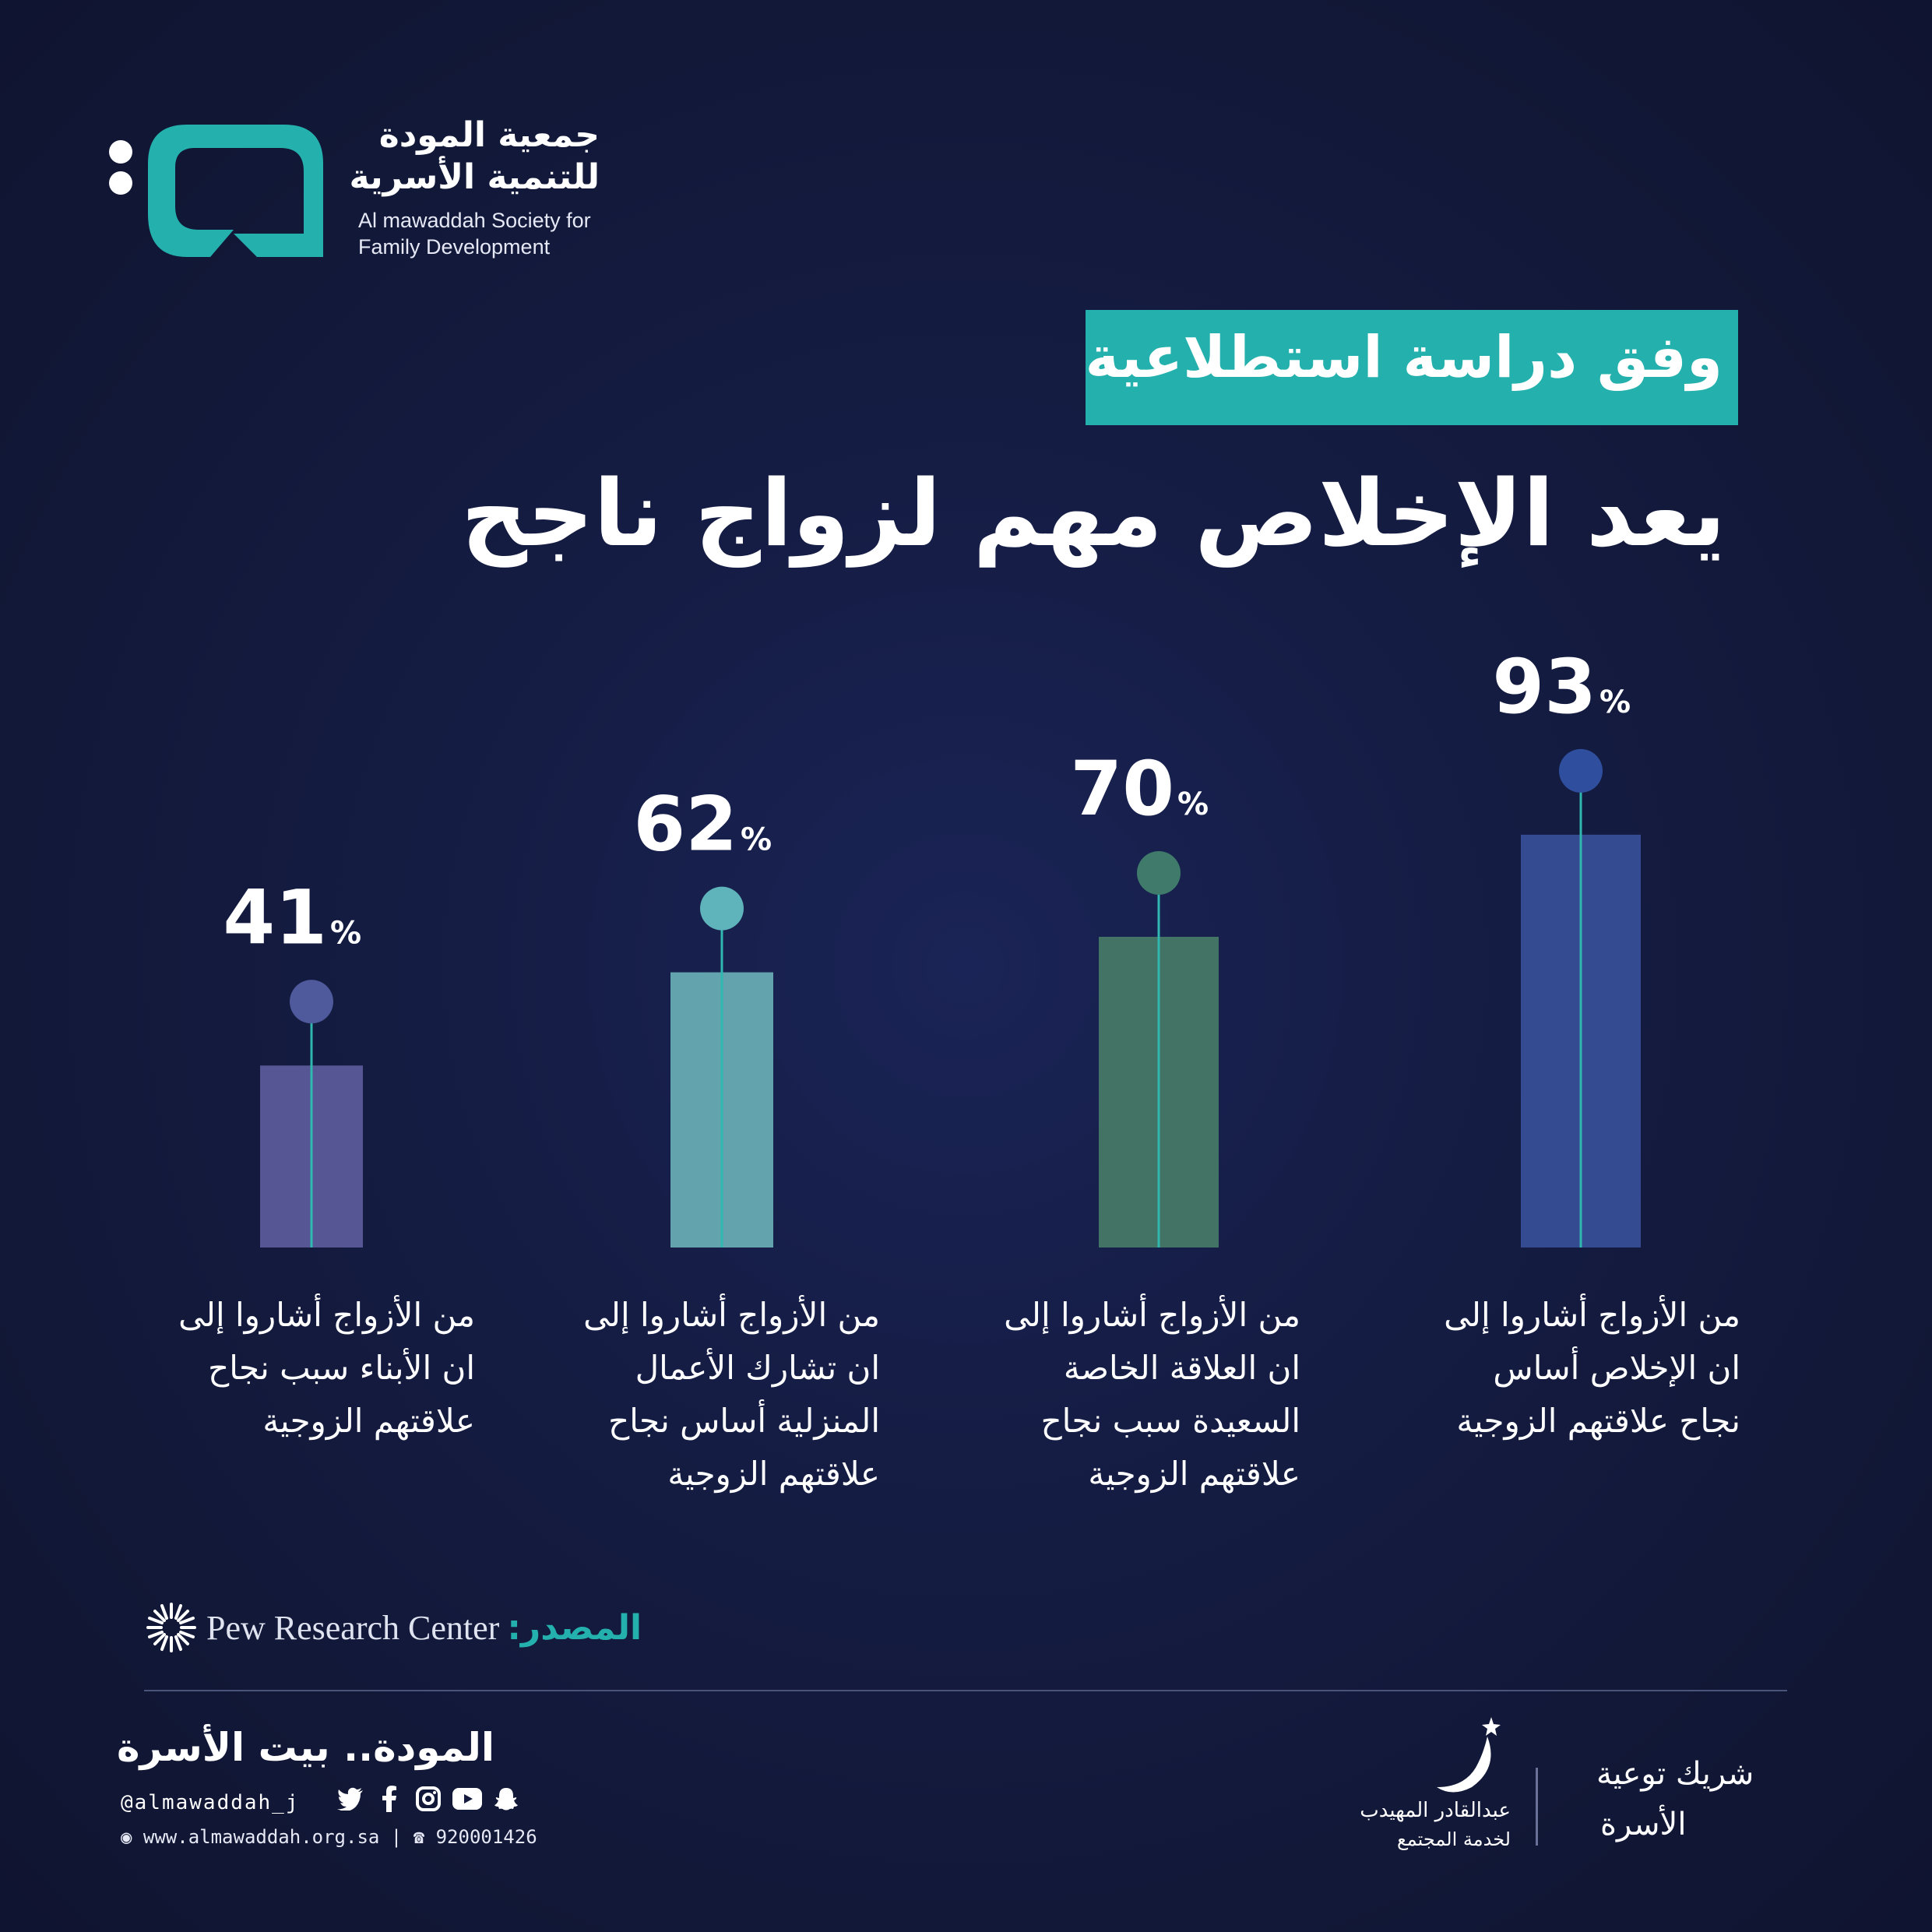 The width and height of the screenshot is (1932, 1932). Describe the element at coordinates (757, 1368) in the screenshot. I see `bar-2-desc-line: ان تشارك الأعمال` at that location.